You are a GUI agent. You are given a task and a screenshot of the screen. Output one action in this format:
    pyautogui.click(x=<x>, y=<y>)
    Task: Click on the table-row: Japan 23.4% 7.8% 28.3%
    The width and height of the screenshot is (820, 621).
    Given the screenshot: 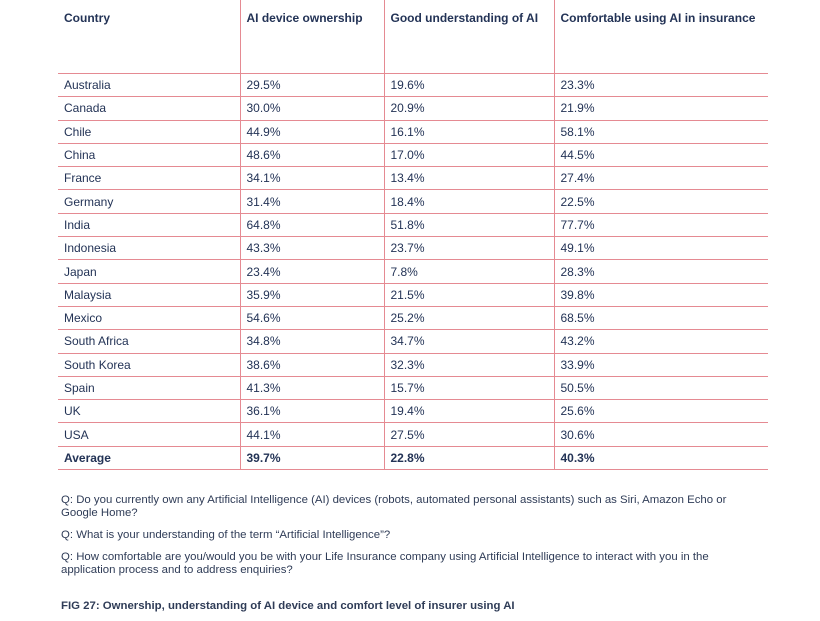 What is the action you would take?
    pyautogui.click(x=413, y=271)
    